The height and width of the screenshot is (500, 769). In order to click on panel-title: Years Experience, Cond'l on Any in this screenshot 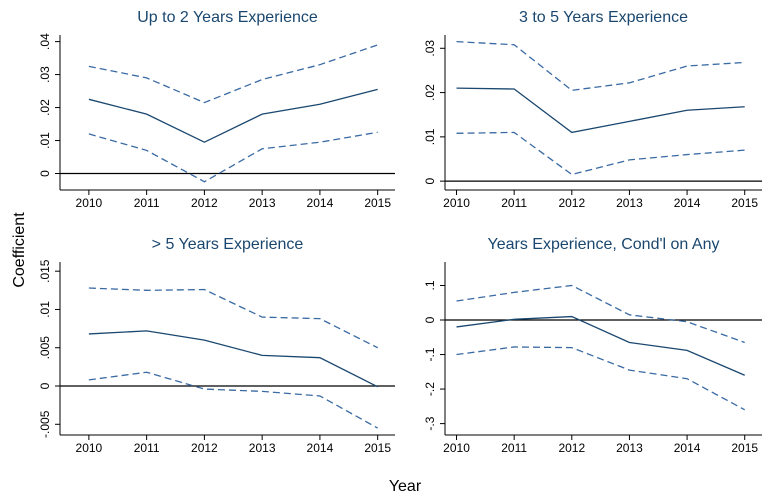, I will do `click(604, 244)`.